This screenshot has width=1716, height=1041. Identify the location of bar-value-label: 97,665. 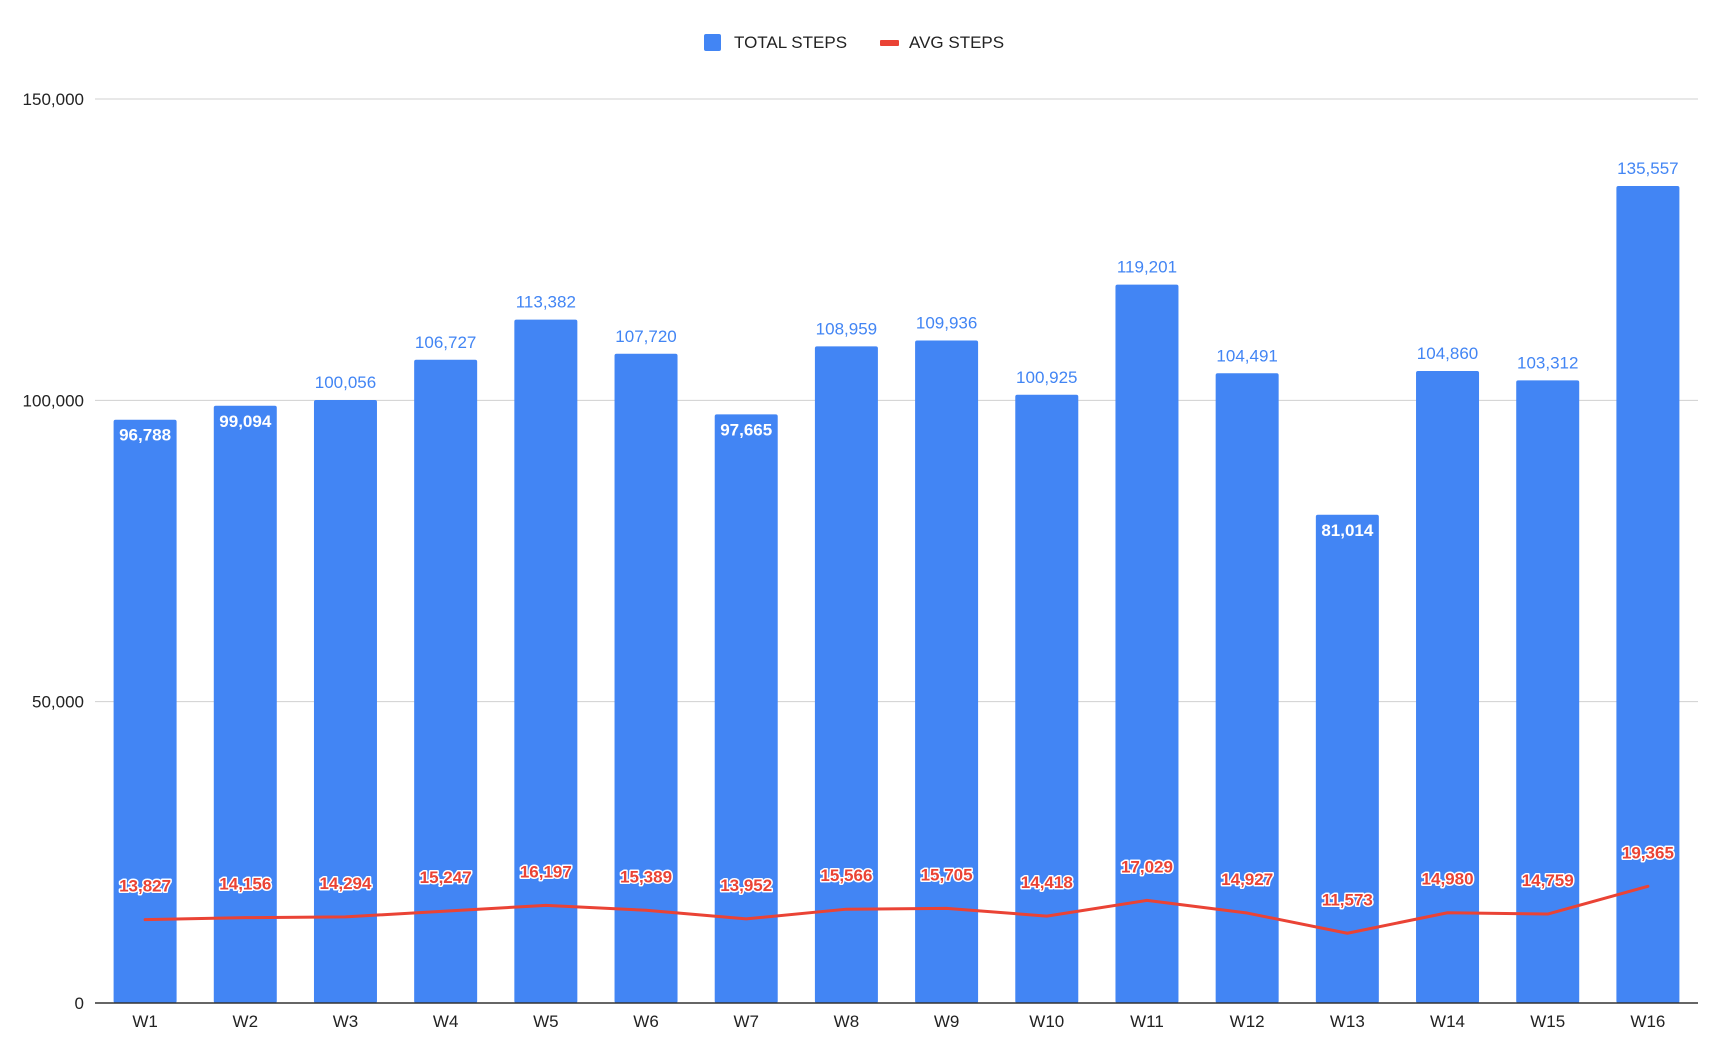
(746, 429).